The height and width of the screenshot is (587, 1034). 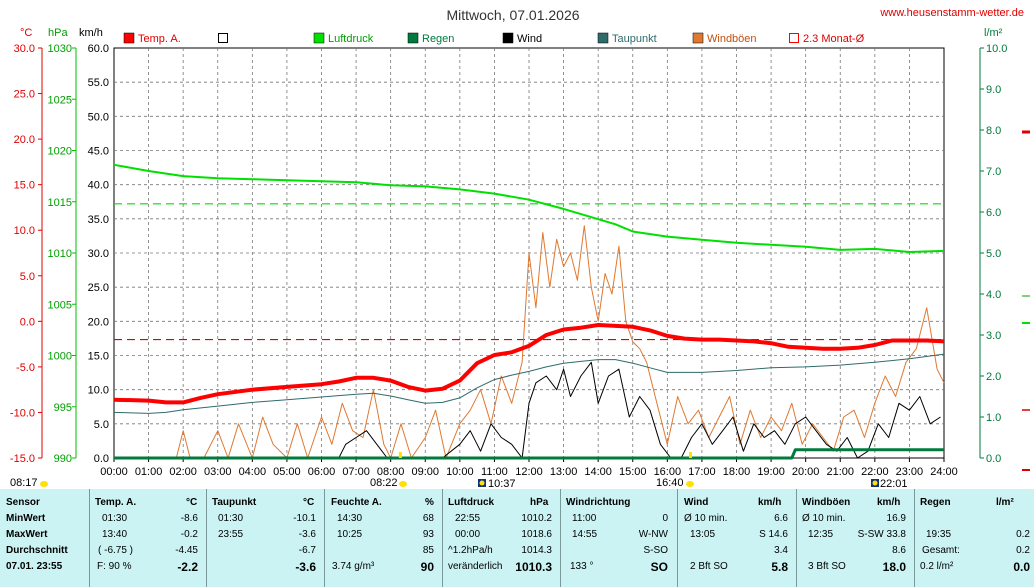 What do you see at coordinates (26, 33) in the screenshot?
I see `temp-unit-label: °C` at bounding box center [26, 33].